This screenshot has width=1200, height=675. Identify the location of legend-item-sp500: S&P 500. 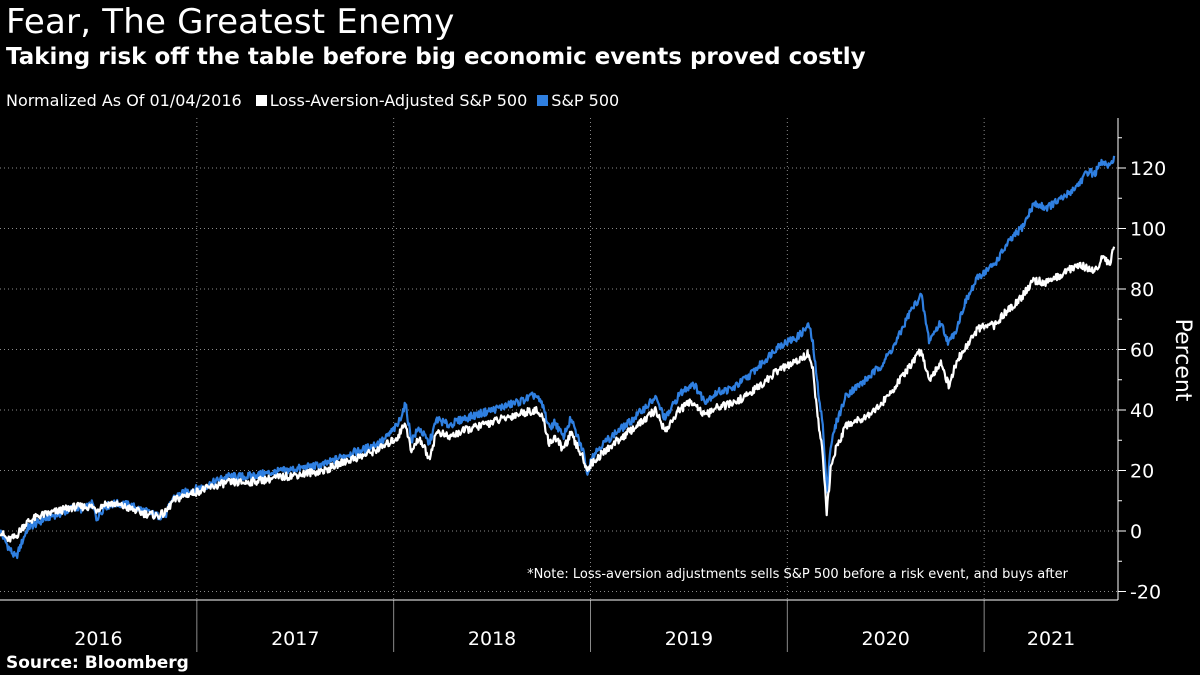
(578, 100).